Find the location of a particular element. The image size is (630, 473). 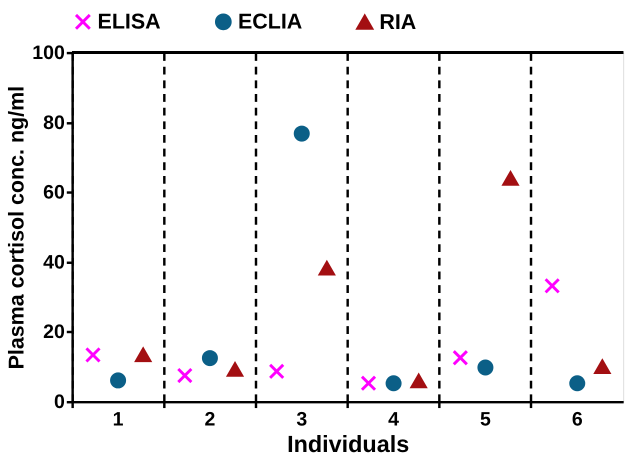

x-tick-label: 3 is located at coordinates (302, 419).